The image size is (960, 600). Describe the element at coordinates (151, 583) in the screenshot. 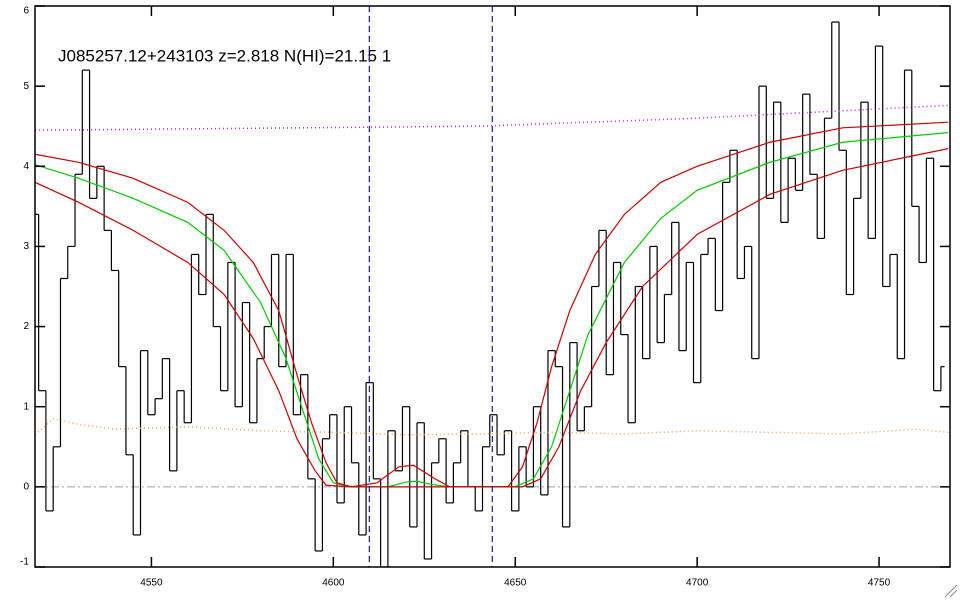

I see `x-tick-label: 4550` at that location.